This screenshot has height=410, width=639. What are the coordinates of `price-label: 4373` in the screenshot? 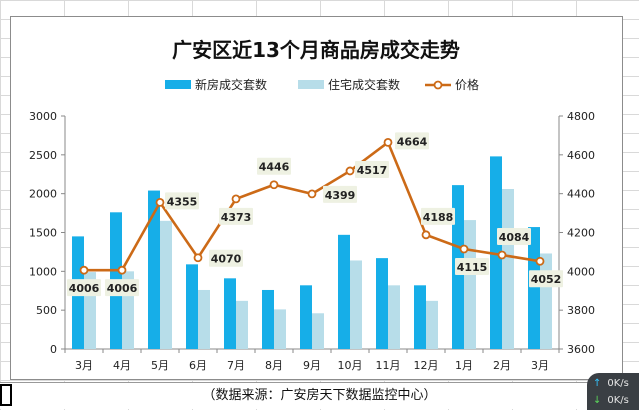 It's located at (236, 217).